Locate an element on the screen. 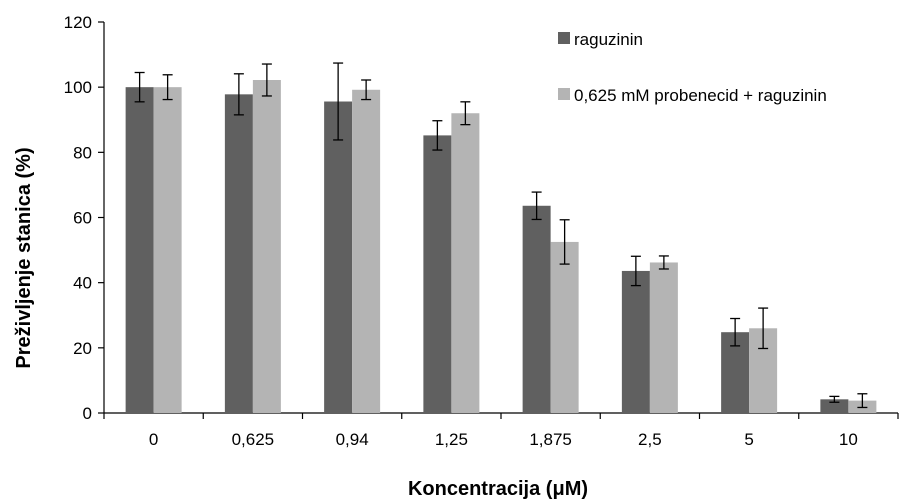  x-axis: 0 0,625 0,94 1,25 1,875 2,5 5 10 is located at coordinates (501, 430).